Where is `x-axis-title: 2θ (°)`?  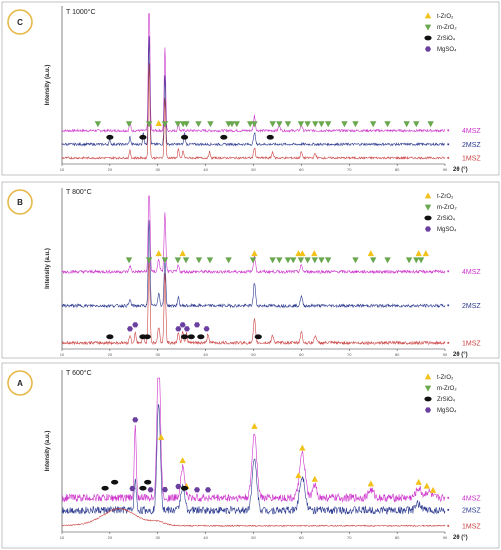 x-axis-title: 2θ (°) is located at coordinates (460, 538).